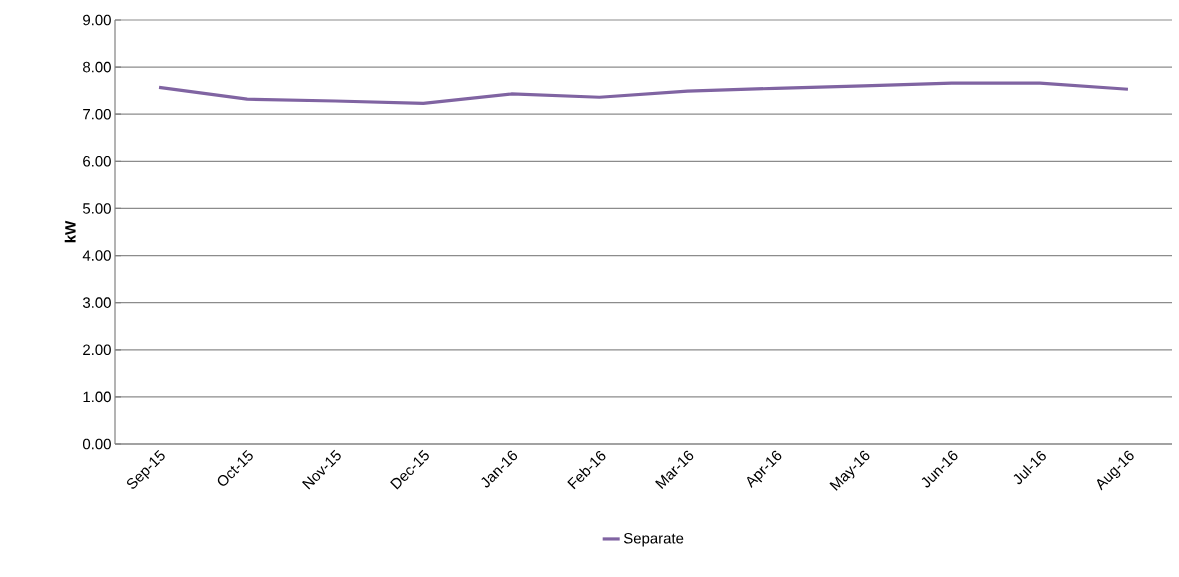 The image size is (1179, 577). I want to click on y-tick-label: 9.00, so click(97, 20).